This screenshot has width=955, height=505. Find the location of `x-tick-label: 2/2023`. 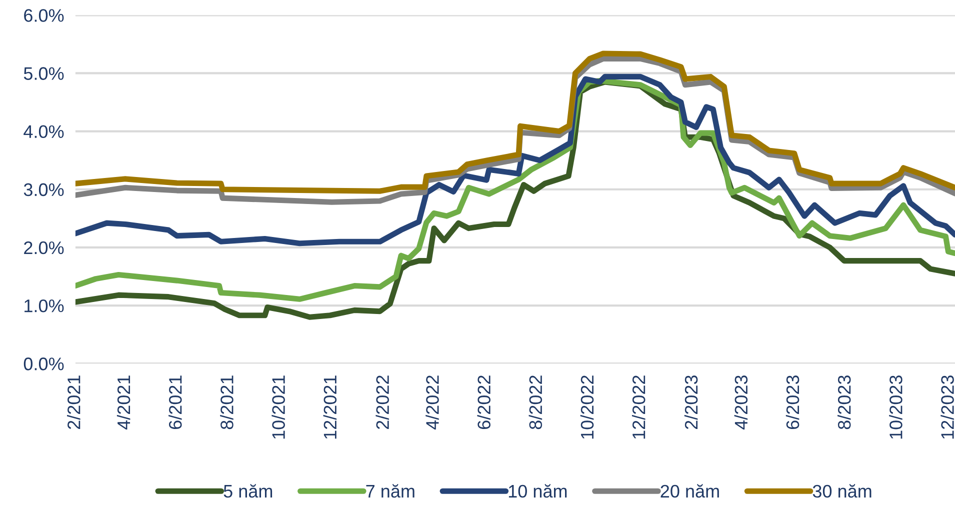

x-tick-label: 2/2023 is located at coordinates (691, 403).